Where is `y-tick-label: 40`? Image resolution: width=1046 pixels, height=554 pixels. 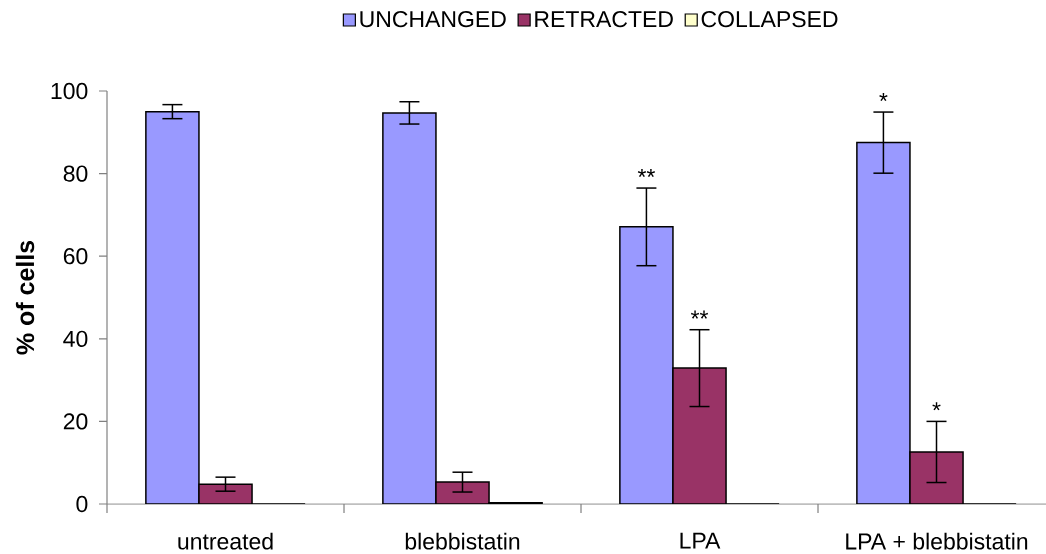
y-tick-label: 40 is located at coordinates (75, 338).